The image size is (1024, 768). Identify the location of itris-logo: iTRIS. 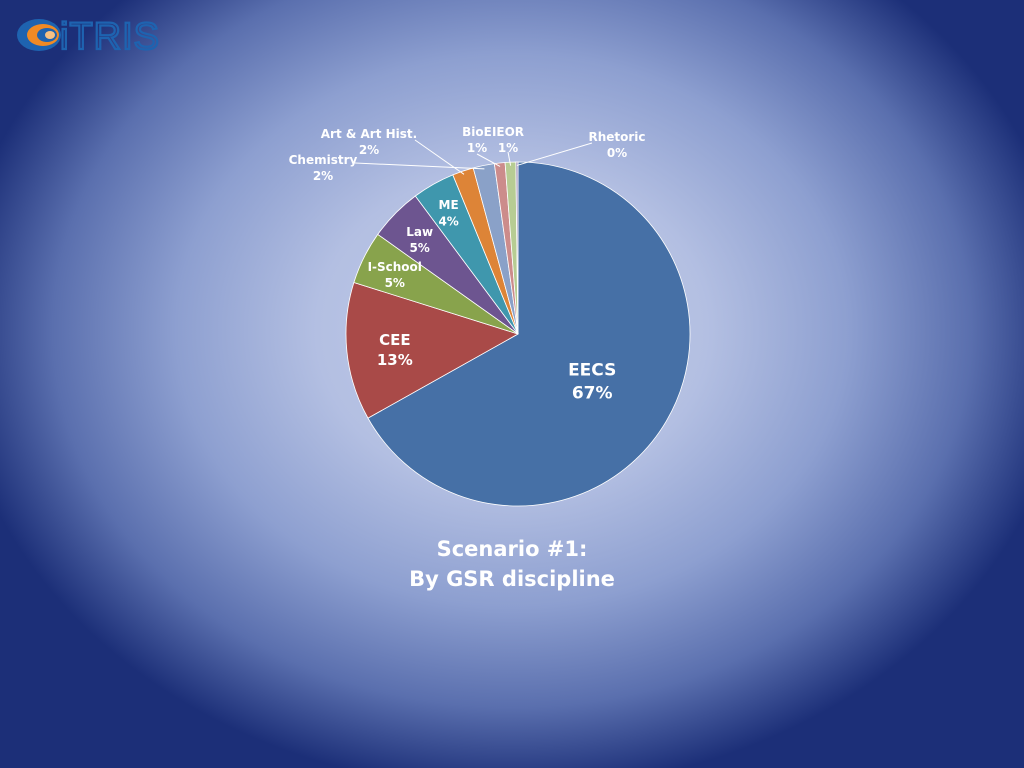
(88, 35).